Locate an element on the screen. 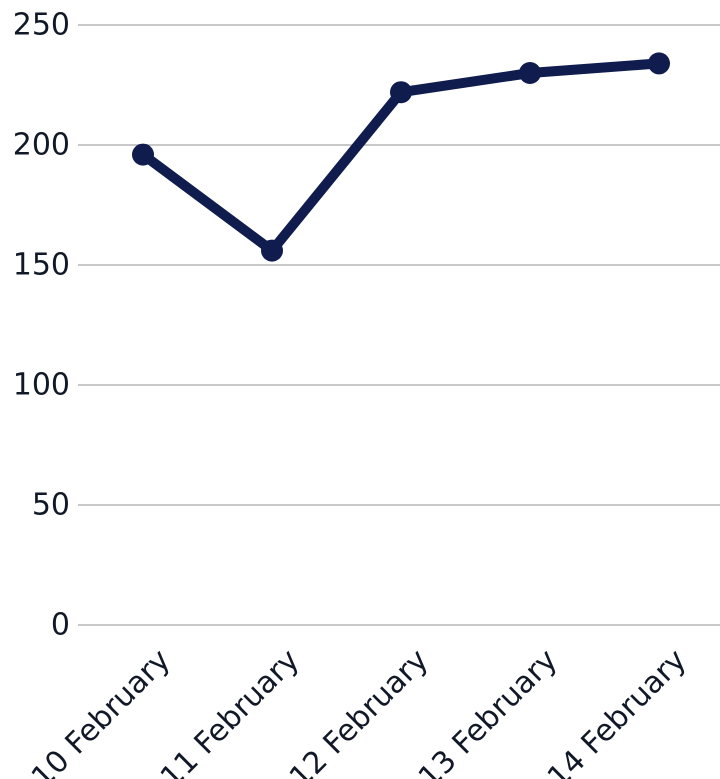 This screenshot has width=720, height=779. y-tick-label: 250 is located at coordinates (41, 25).